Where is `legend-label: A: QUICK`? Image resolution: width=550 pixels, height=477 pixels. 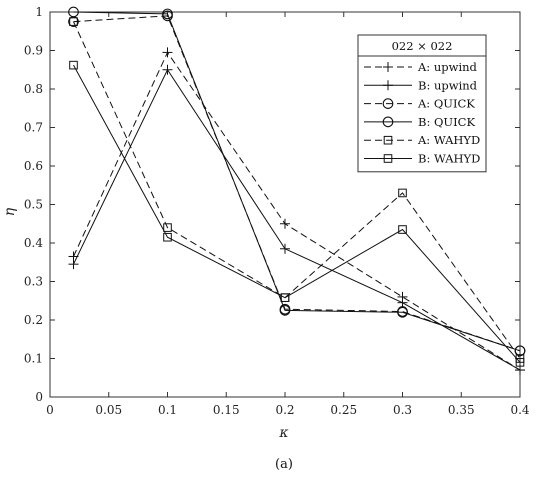 legend-label: A: QUICK is located at coordinates (446, 104).